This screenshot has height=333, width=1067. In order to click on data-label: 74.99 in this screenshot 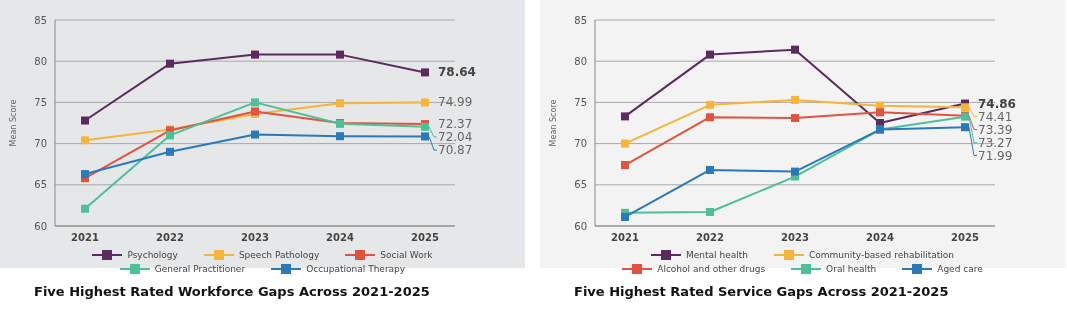, I will do `click(455, 102)`.